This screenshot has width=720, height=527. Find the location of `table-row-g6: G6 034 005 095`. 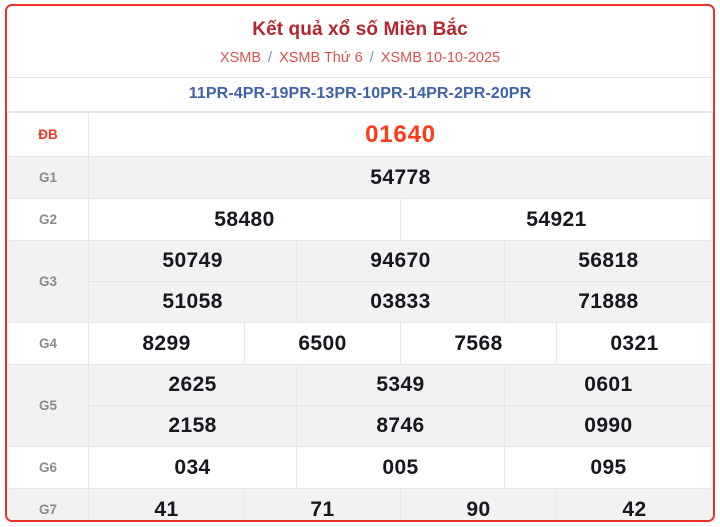

table-row-g6: G6 034 005 095 is located at coordinates (360, 467).